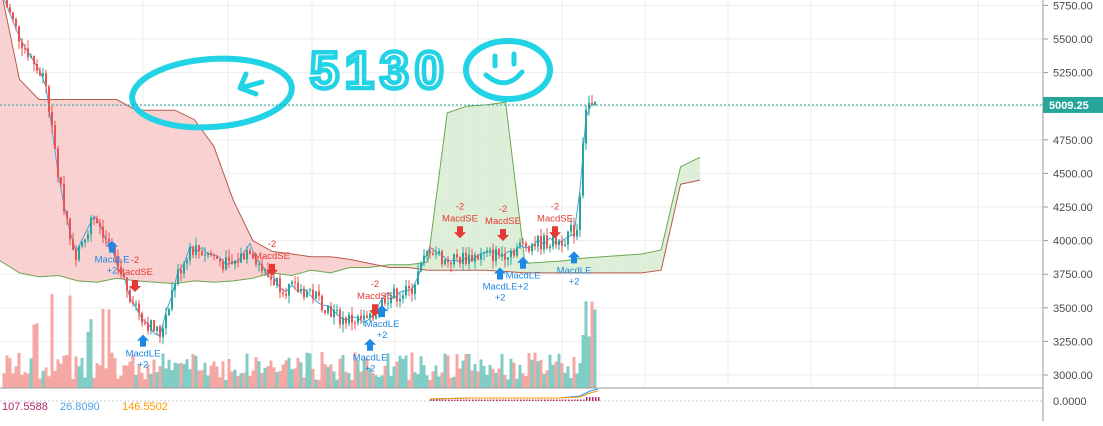 The width and height of the screenshot is (1103, 426). What do you see at coordinates (500, 273) in the screenshot?
I see `arrow-up-icon` at bounding box center [500, 273].